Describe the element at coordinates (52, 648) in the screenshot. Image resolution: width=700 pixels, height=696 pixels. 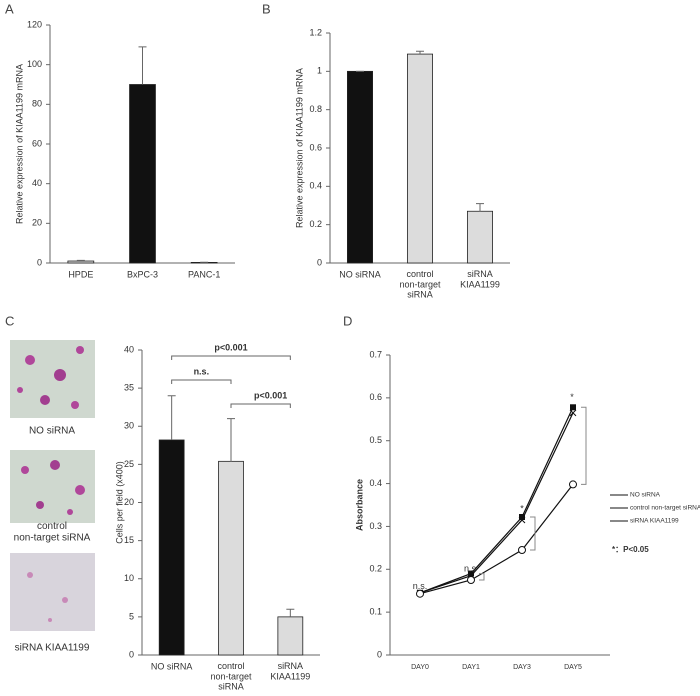
I see `image-label: siRNA KIAA1199` at that location.